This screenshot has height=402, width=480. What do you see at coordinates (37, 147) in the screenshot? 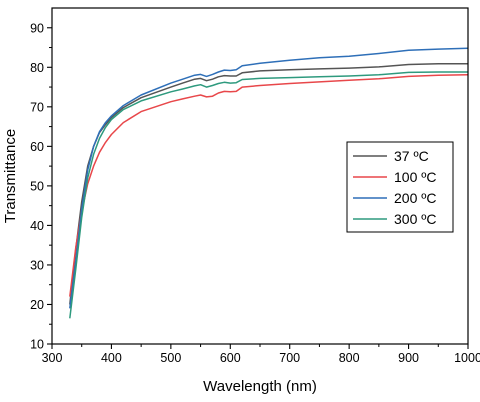
I see `y-tick-label: 60` at bounding box center [37, 147].